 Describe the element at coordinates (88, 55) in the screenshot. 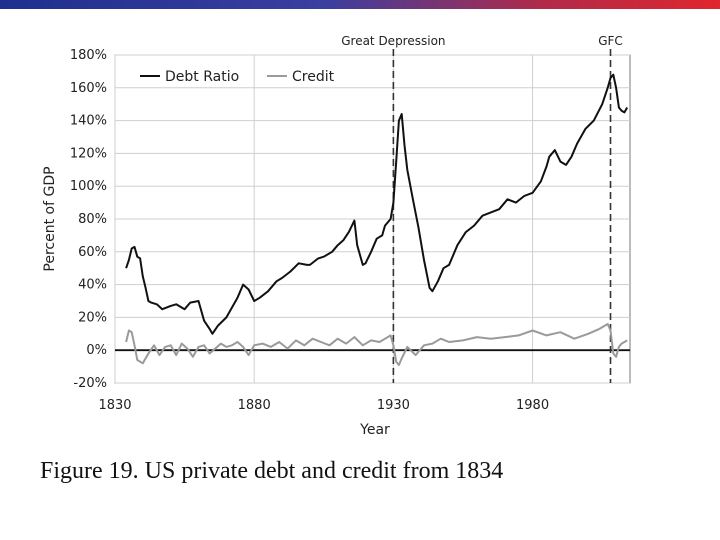

I see `y-tick-label: 180%` at that location.